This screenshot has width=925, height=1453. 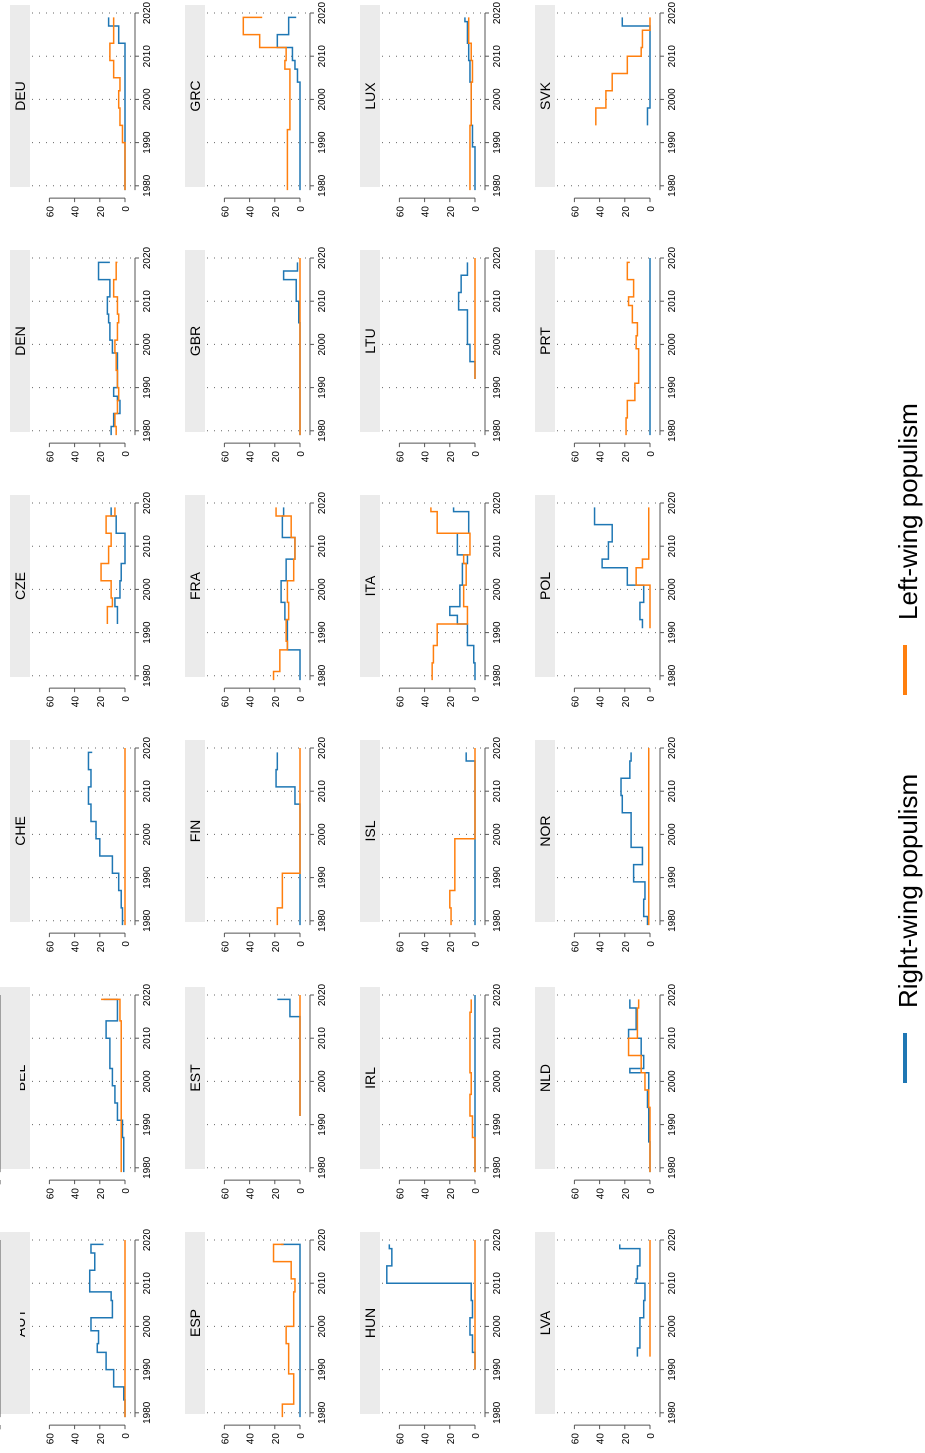 I want to click on panel-label: ESP, so click(x=195, y=1323).